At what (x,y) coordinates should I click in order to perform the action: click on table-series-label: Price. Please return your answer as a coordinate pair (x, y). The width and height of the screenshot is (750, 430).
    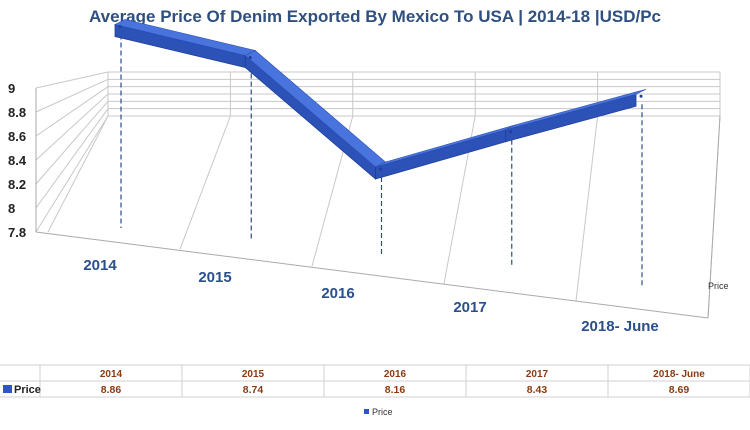
    Looking at the image, I should click on (27, 390).